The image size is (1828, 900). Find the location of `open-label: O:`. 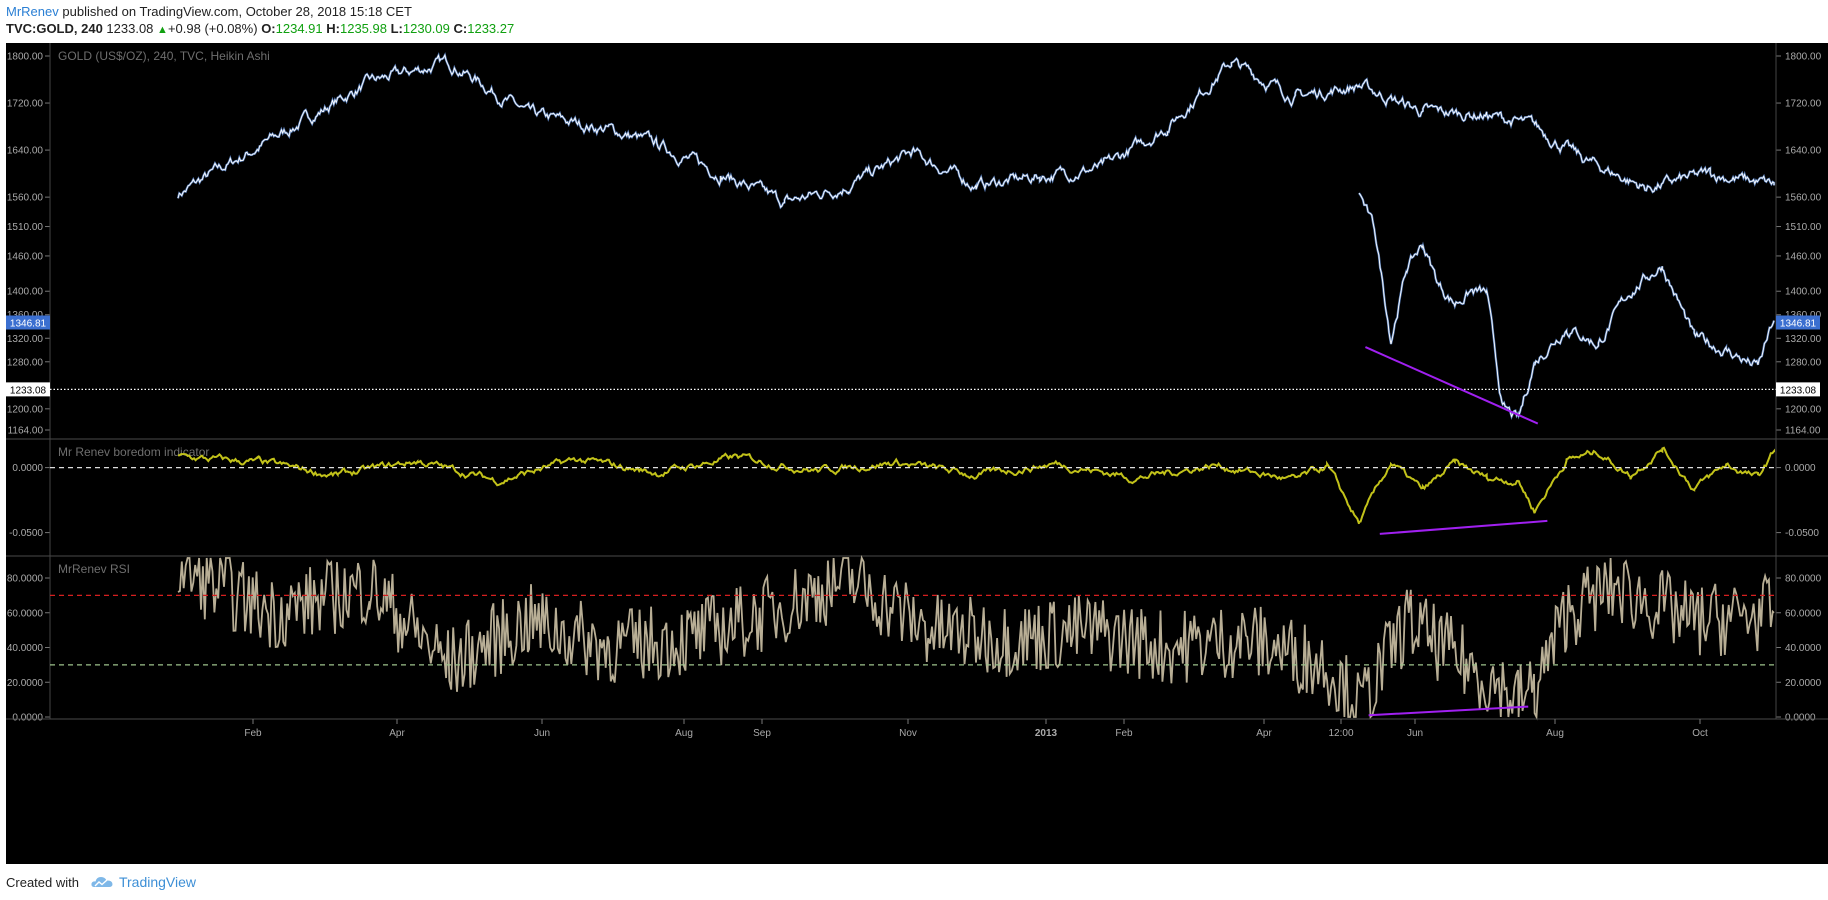

open-label: O: is located at coordinates (268, 28).